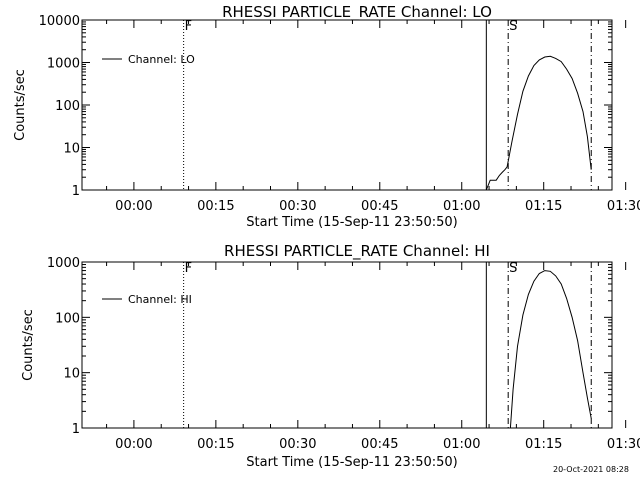 The image size is (640, 480). What do you see at coordinates (161, 59) in the screenshot?
I see `legend-entry: Channel: LO` at bounding box center [161, 59].